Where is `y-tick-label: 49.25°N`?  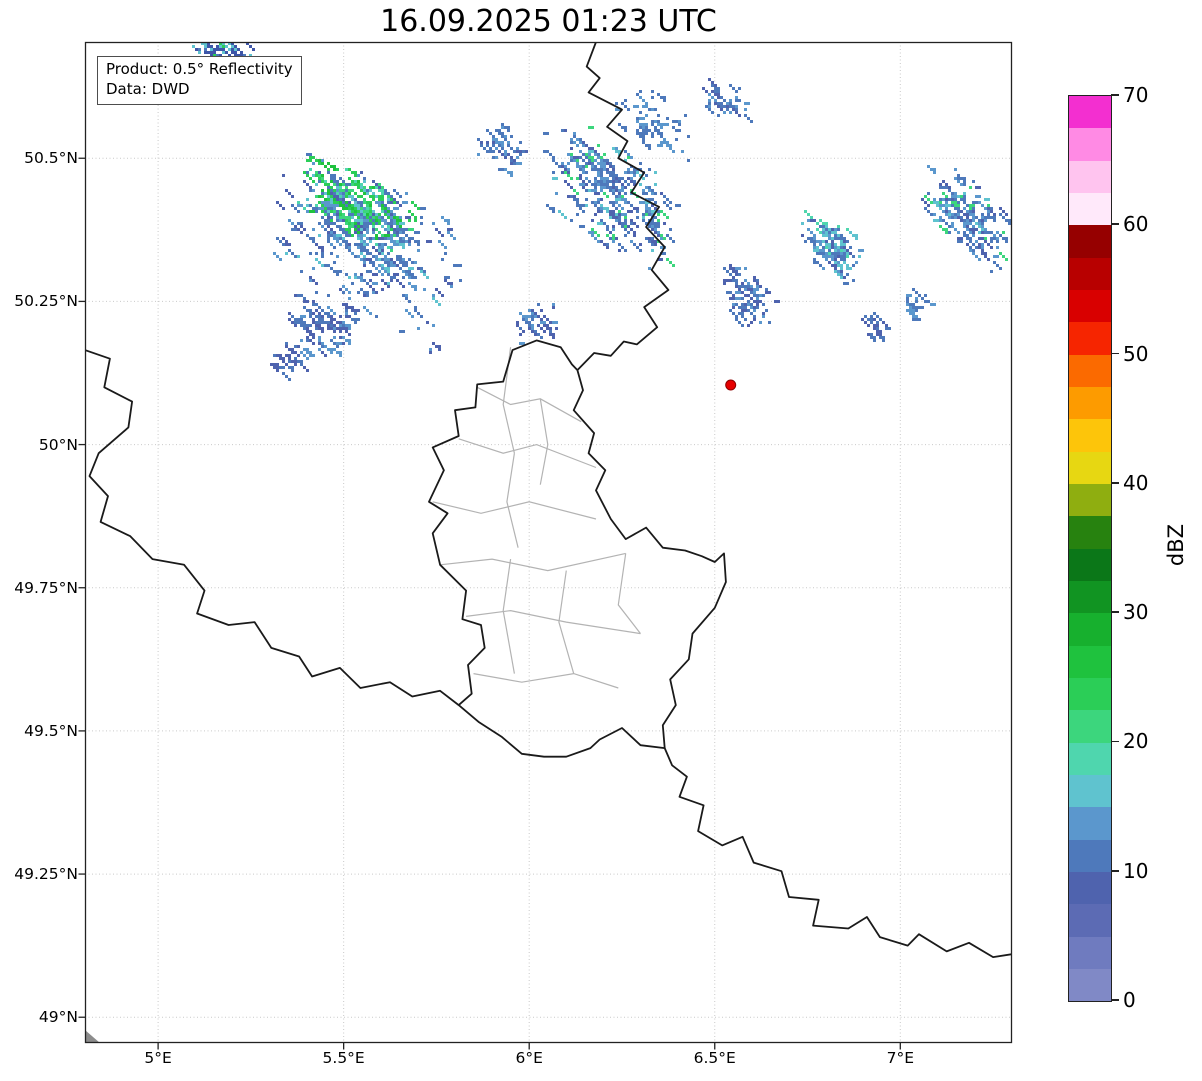 y-tick-label: 49.25°N is located at coordinates (46, 874).